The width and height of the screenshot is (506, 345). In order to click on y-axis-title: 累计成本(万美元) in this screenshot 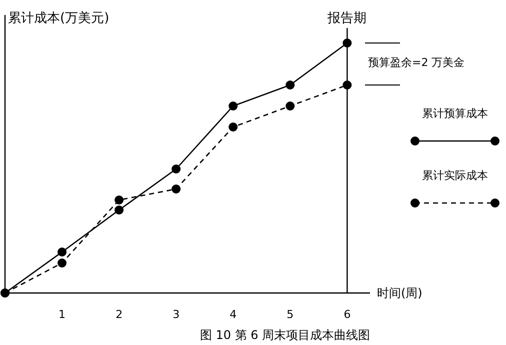, I will do `click(59, 18)`.